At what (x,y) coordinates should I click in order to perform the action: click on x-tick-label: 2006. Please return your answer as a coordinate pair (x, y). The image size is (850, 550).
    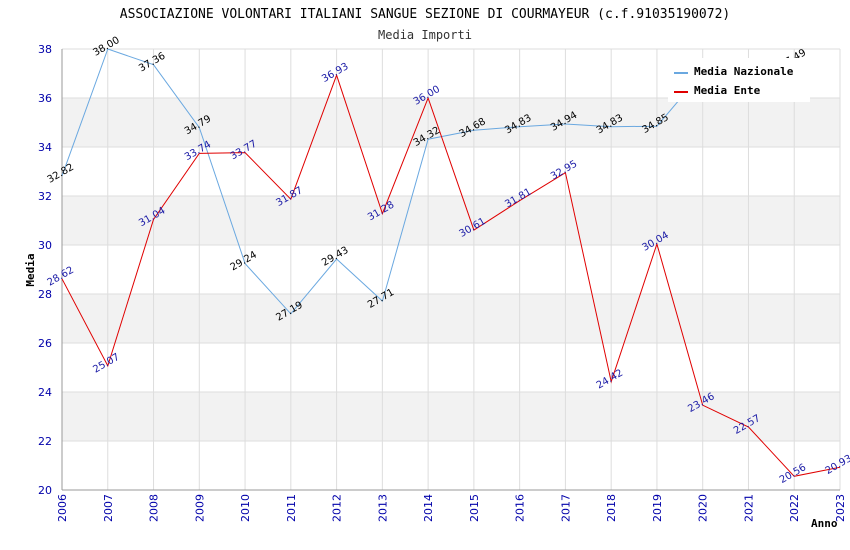
    Looking at the image, I should click on (62, 508).